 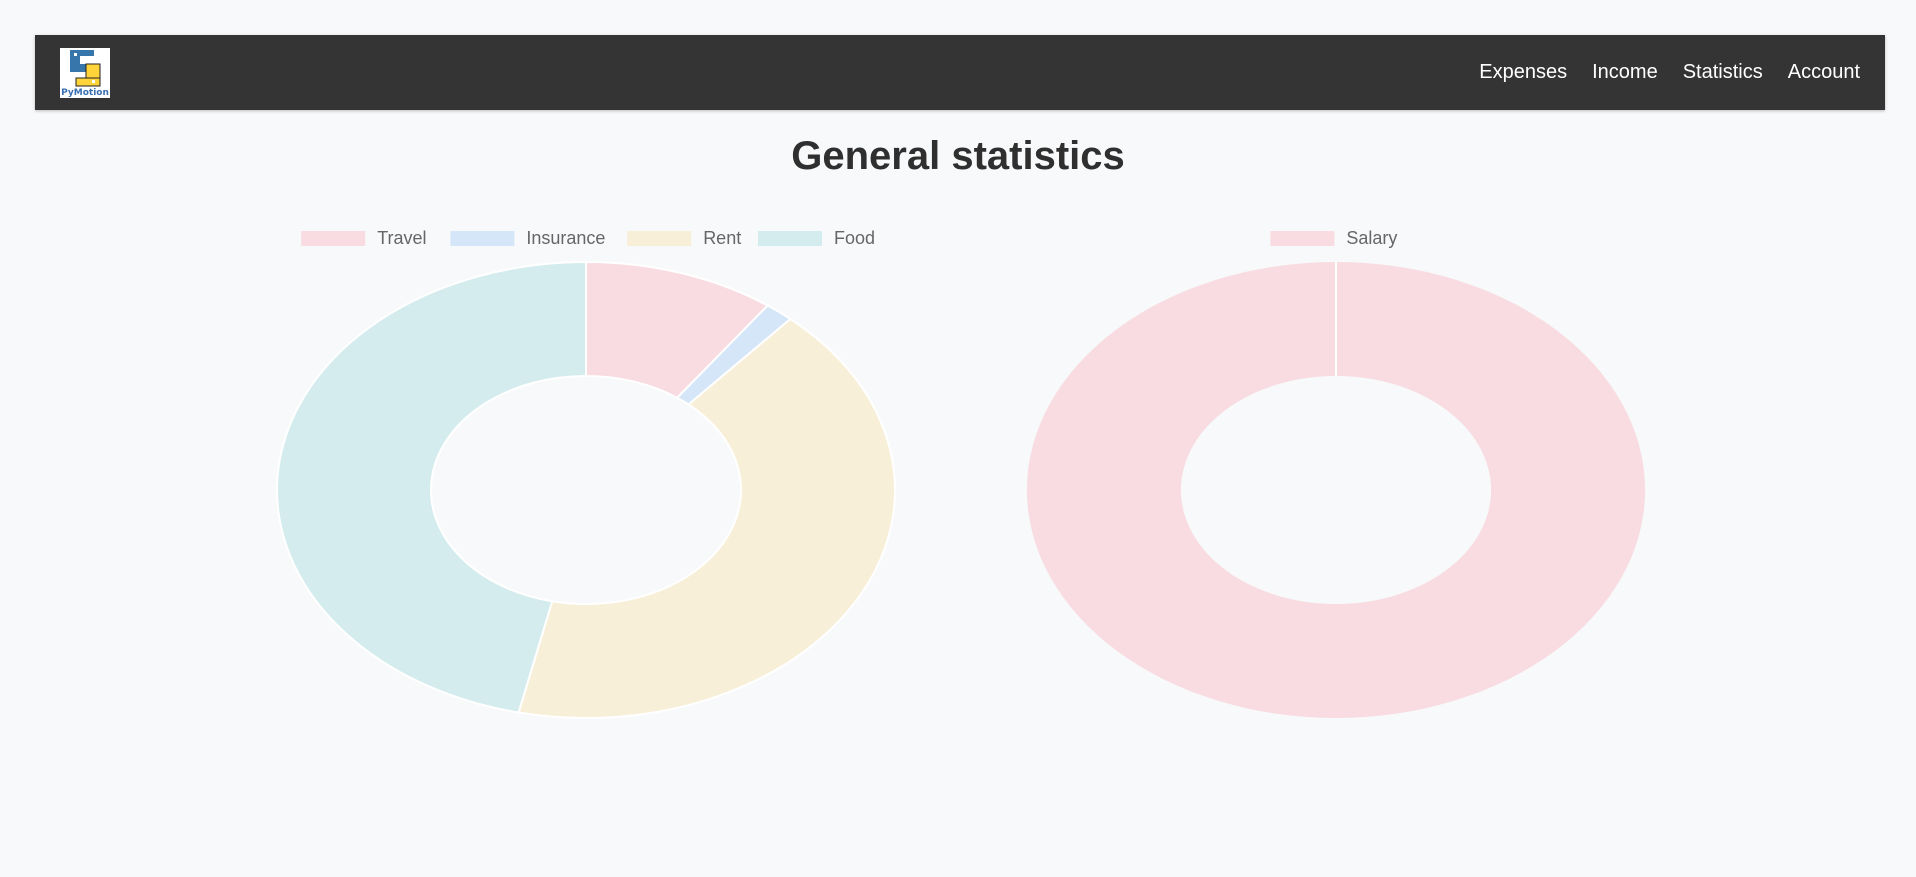 I want to click on nav-link-expenses: Expenses, so click(x=1523, y=72).